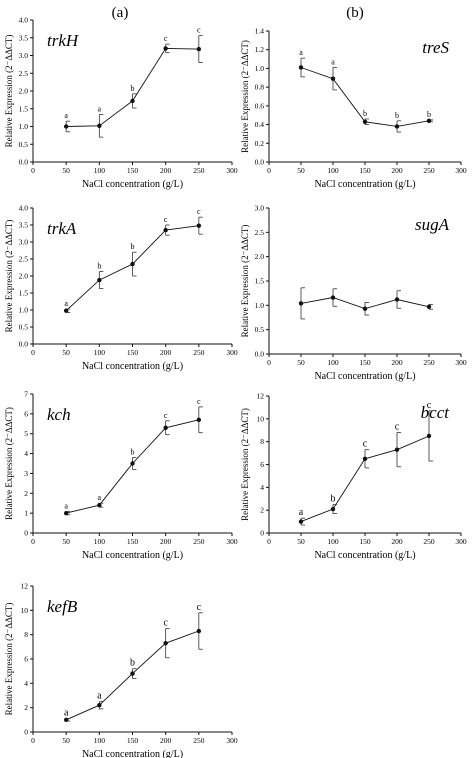 The height and width of the screenshot is (758, 474). I want to click on column-label-b: (b), so click(355, 13).